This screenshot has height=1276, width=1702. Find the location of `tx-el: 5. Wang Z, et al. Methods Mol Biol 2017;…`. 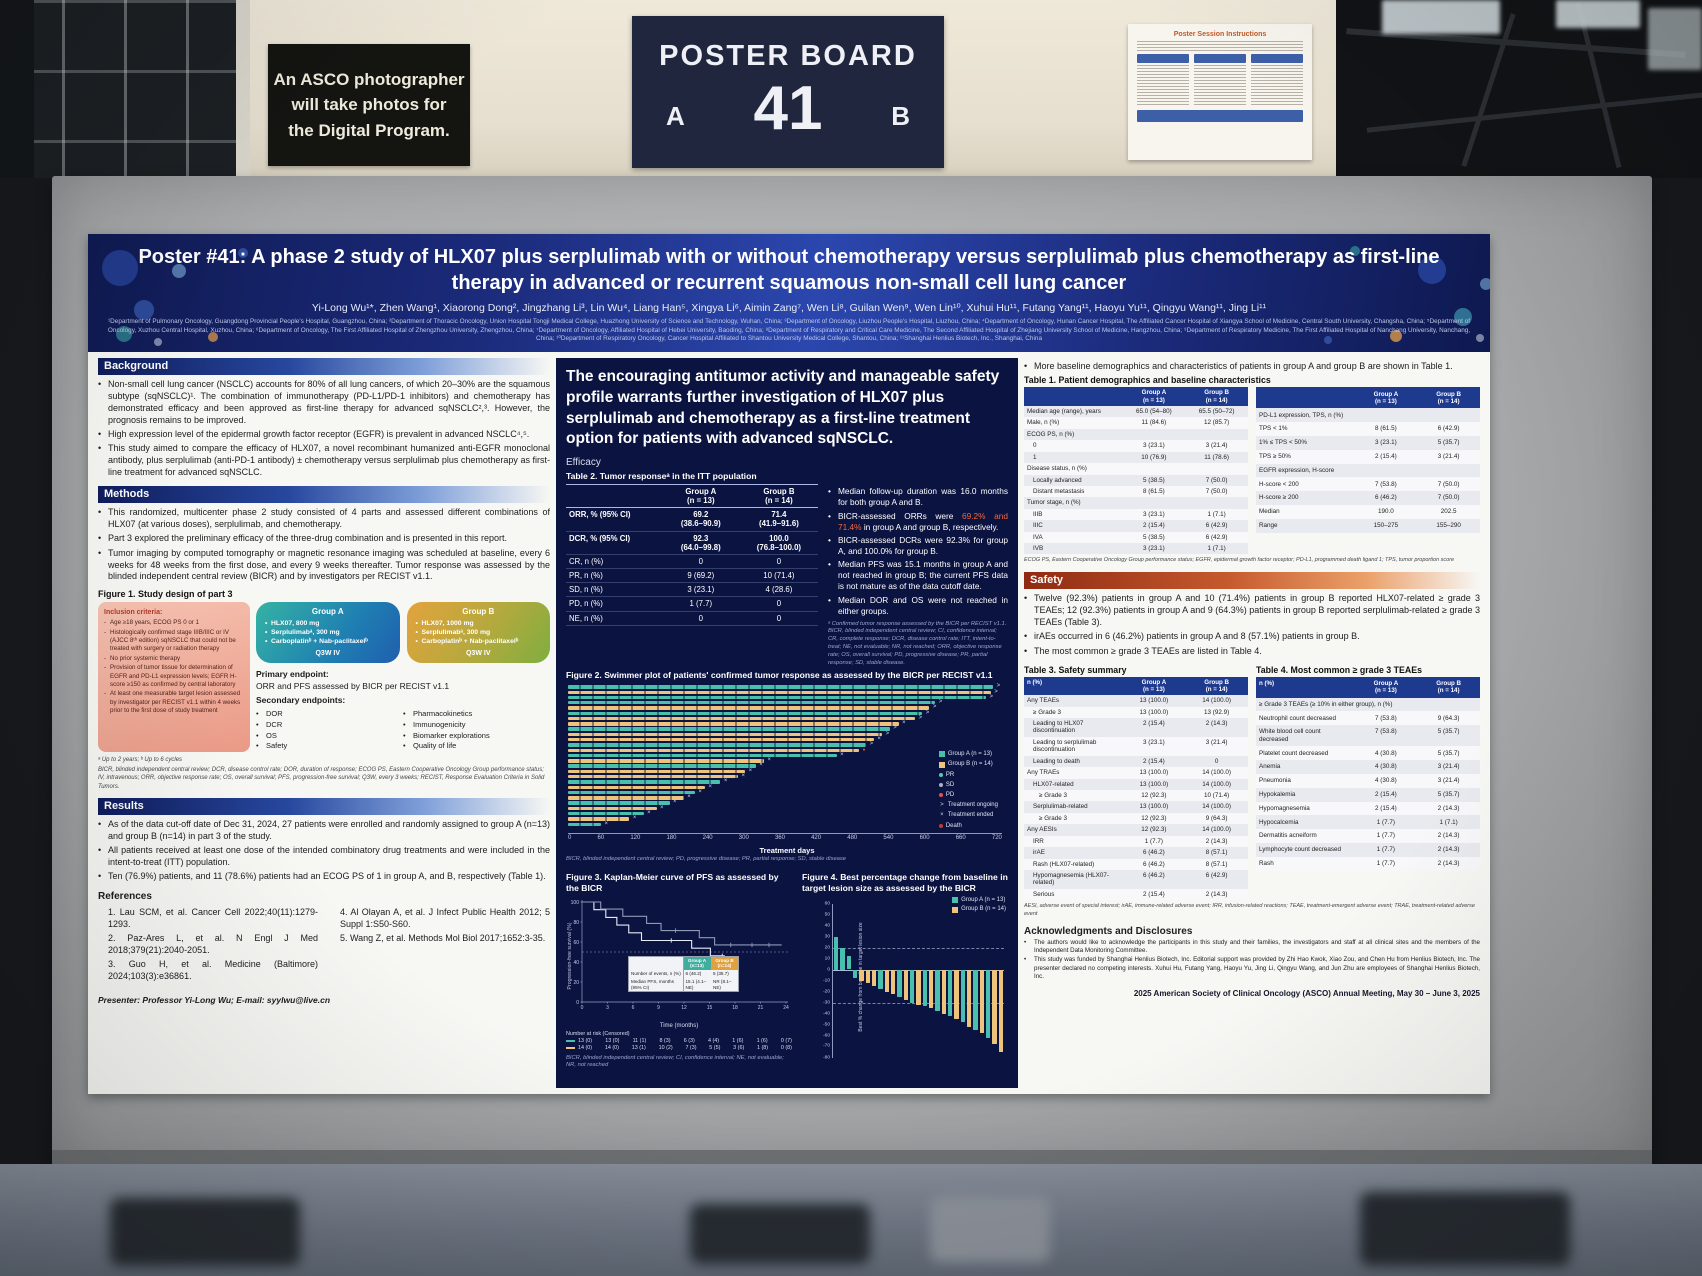

tx-el: 5. Wang Z, et al. Methods Mol Biol 2017;… is located at coordinates (443, 938).